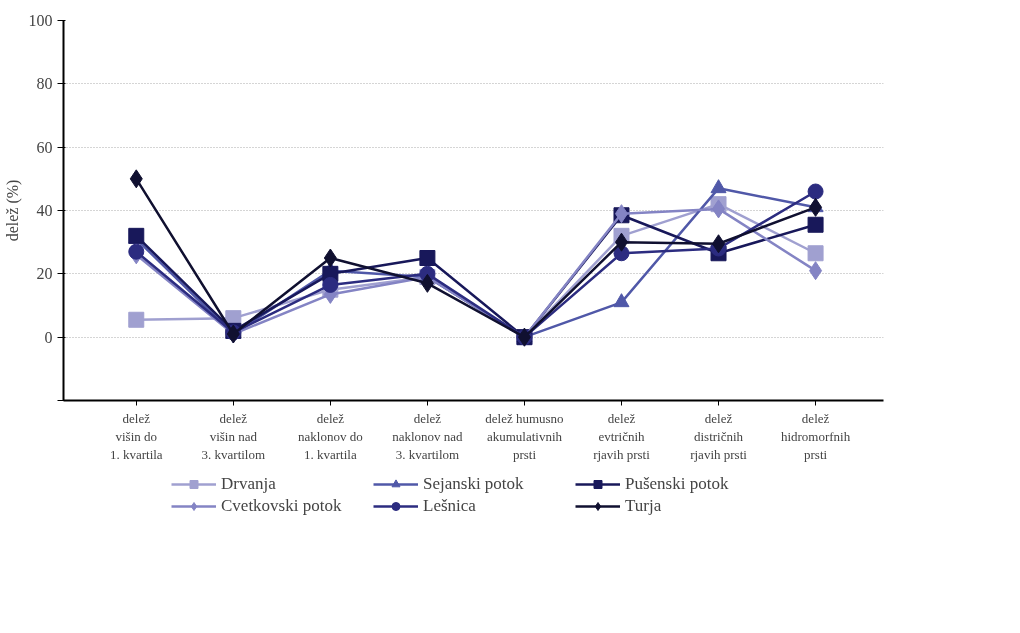 The image size is (1020, 633). Describe the element at coordinates (474, 484) in the screenshot. I see `legend-label: Sejanski potok` at that location.